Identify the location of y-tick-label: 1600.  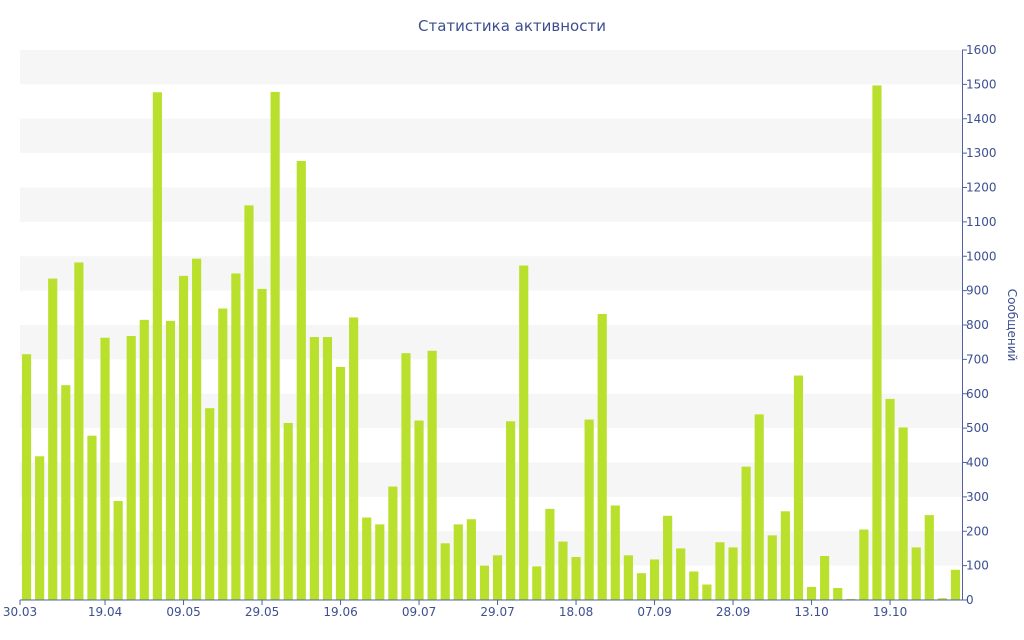
(981, 50).